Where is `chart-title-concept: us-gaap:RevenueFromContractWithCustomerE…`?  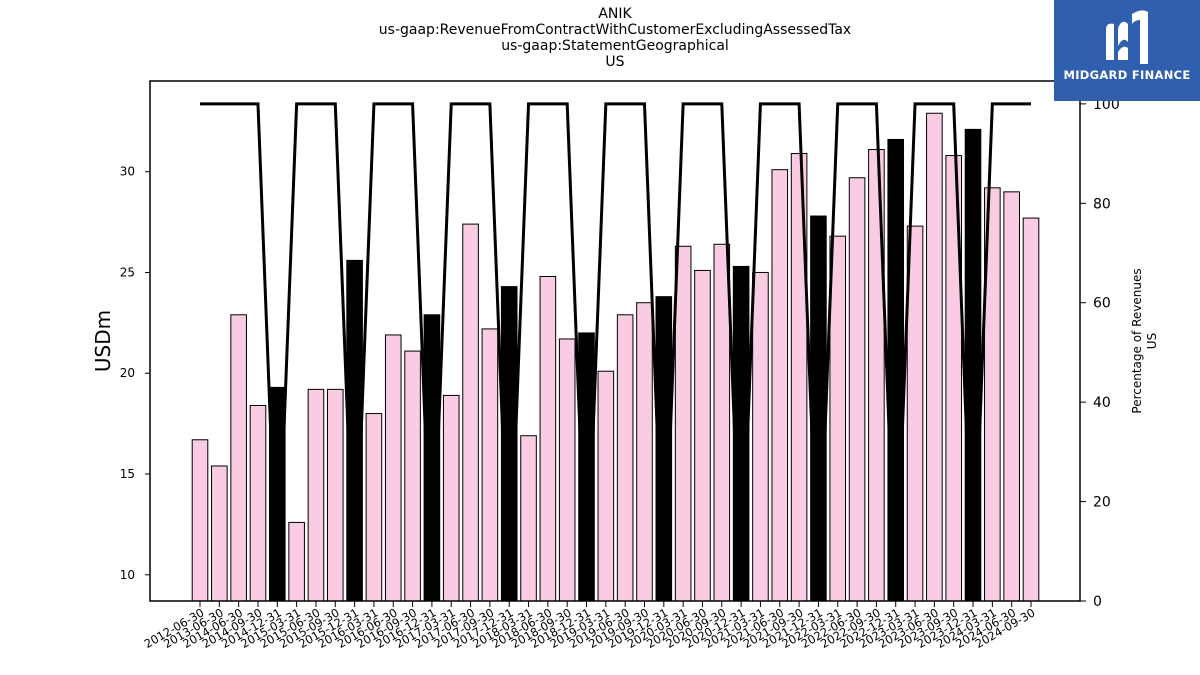
chart-title-concept: us-gaap:RevenueFromContractWithCustomerE… is located at coordinates (615, 30).